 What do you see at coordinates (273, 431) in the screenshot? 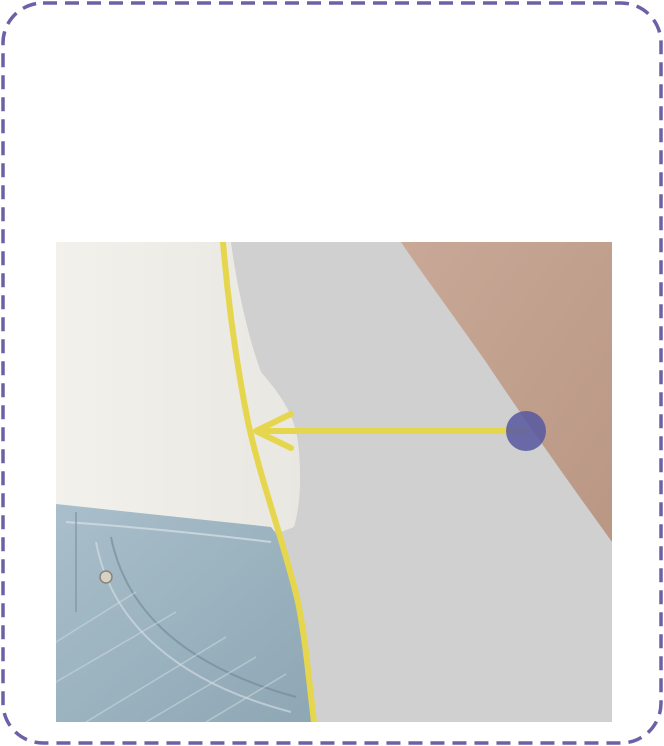
I see `arrow-left-icon` at bounding box center [273, 431].